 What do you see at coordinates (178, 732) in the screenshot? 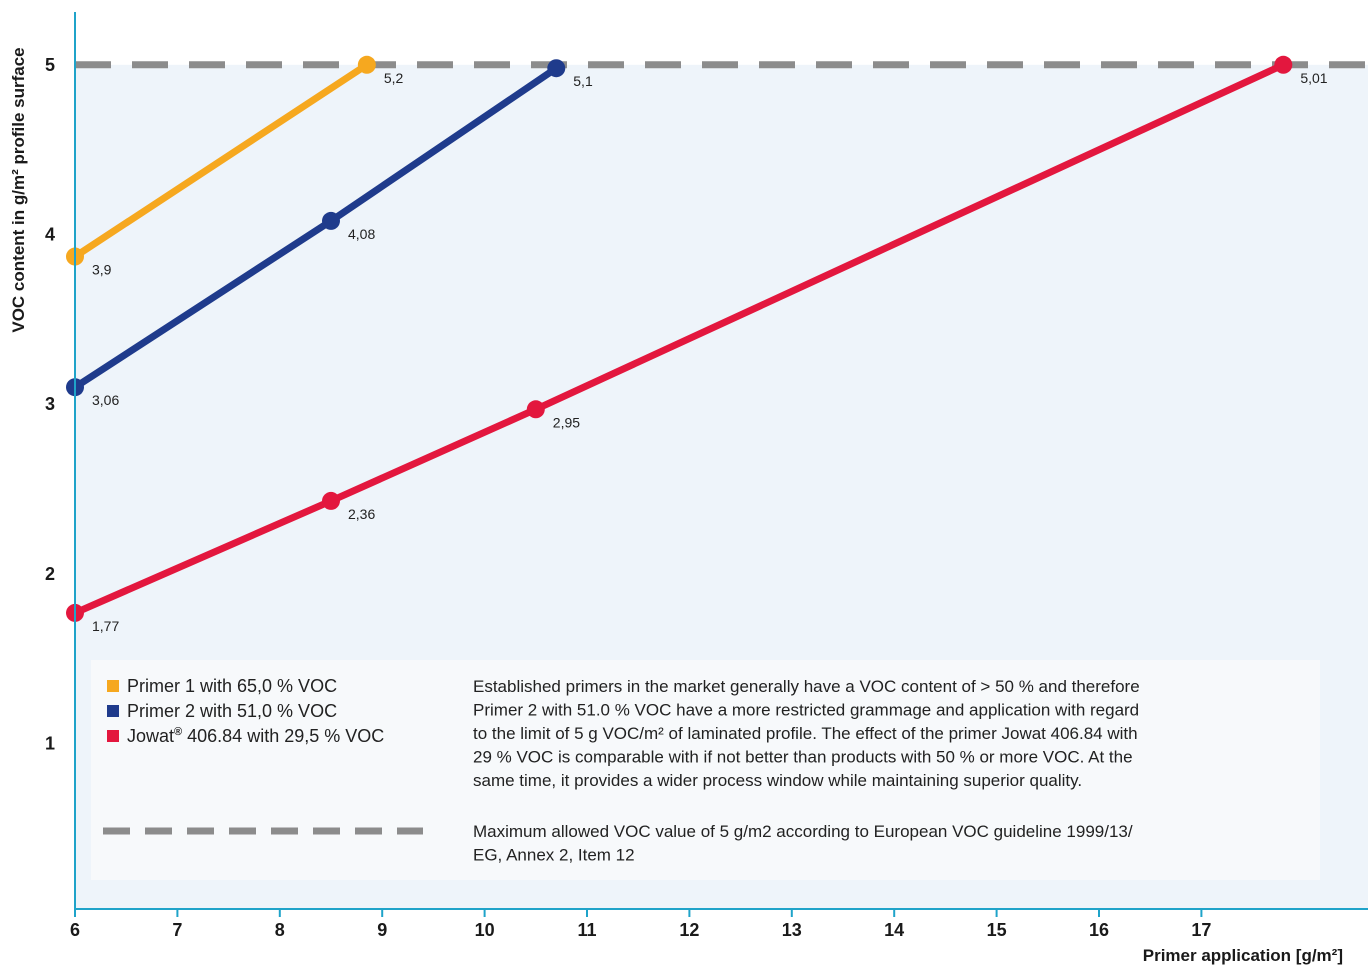
I see `legend-label-part-sup: ®` at bounding box center [178, 732].